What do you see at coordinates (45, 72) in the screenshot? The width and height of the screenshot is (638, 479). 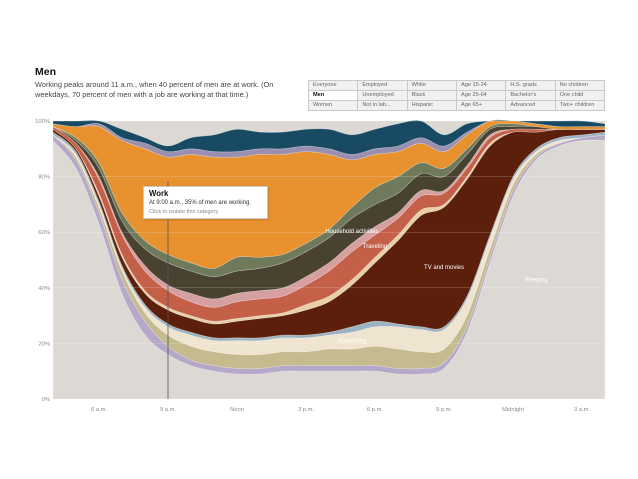 I see `page-title: Men` at bounding box center [45, 72].